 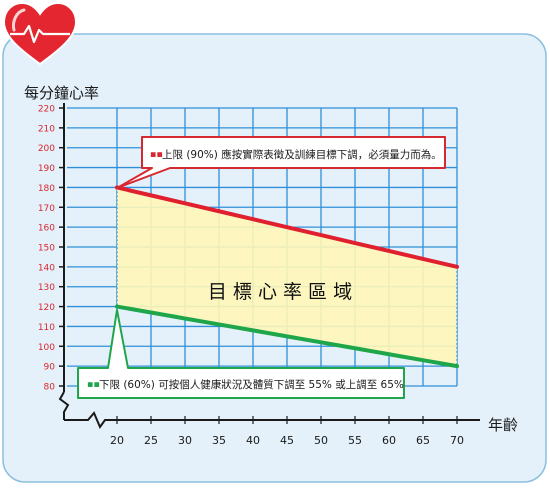 I want to click on y-tick-label-90: 90, so click(x=50, y=368).